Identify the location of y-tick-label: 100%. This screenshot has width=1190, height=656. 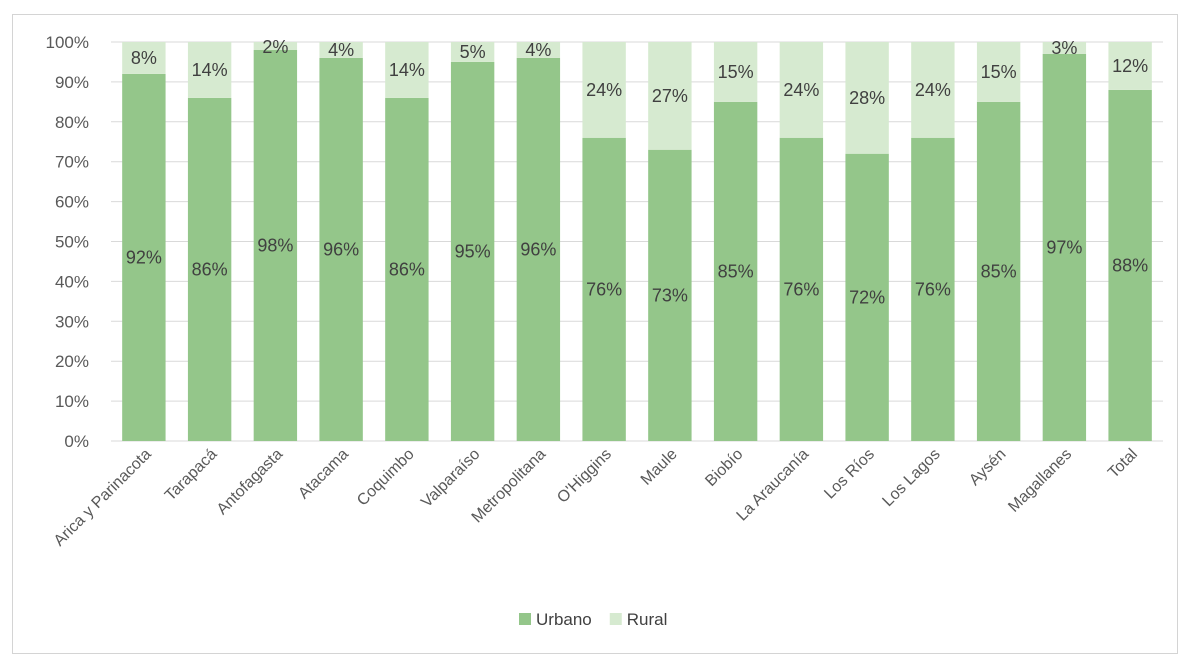
(67, 42).